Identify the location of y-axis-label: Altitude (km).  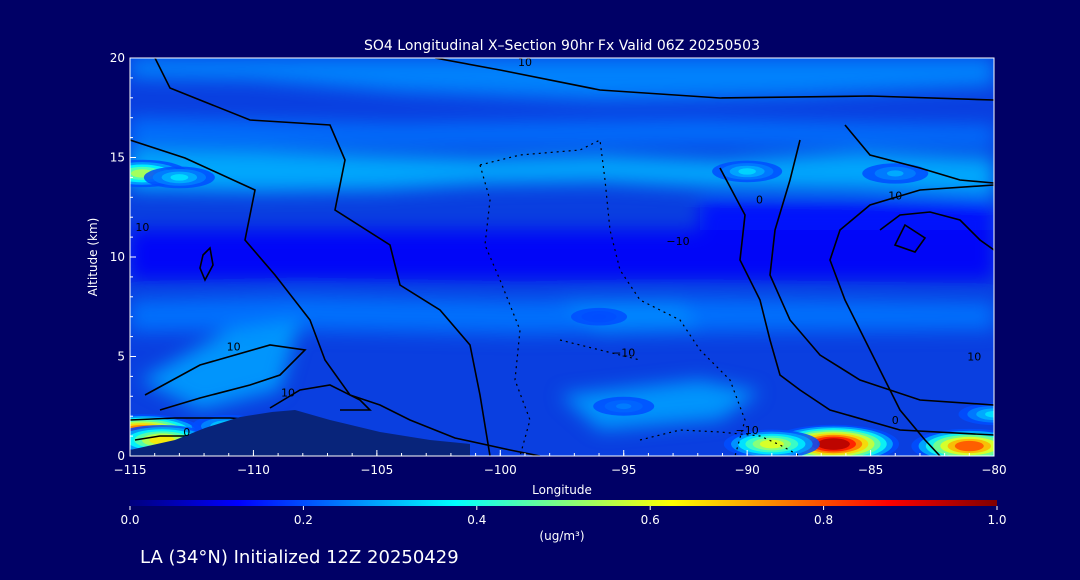
(93, 257).